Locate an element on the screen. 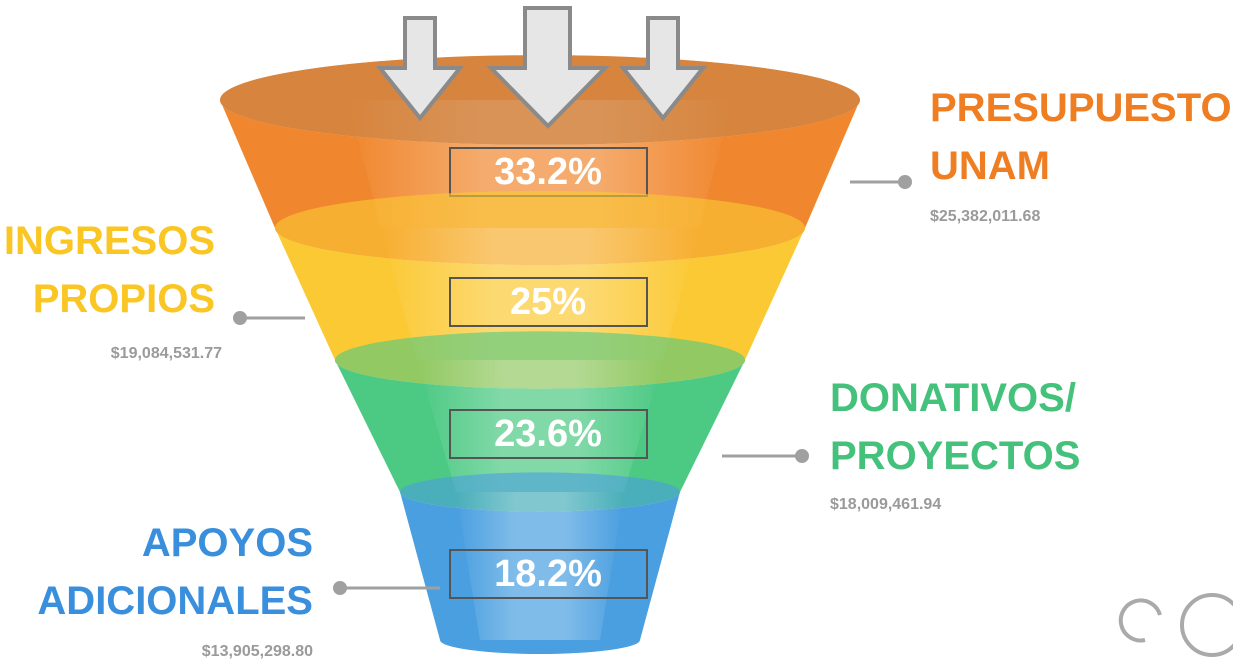  value-label: 18.2% is located at coordinates (548, 574).